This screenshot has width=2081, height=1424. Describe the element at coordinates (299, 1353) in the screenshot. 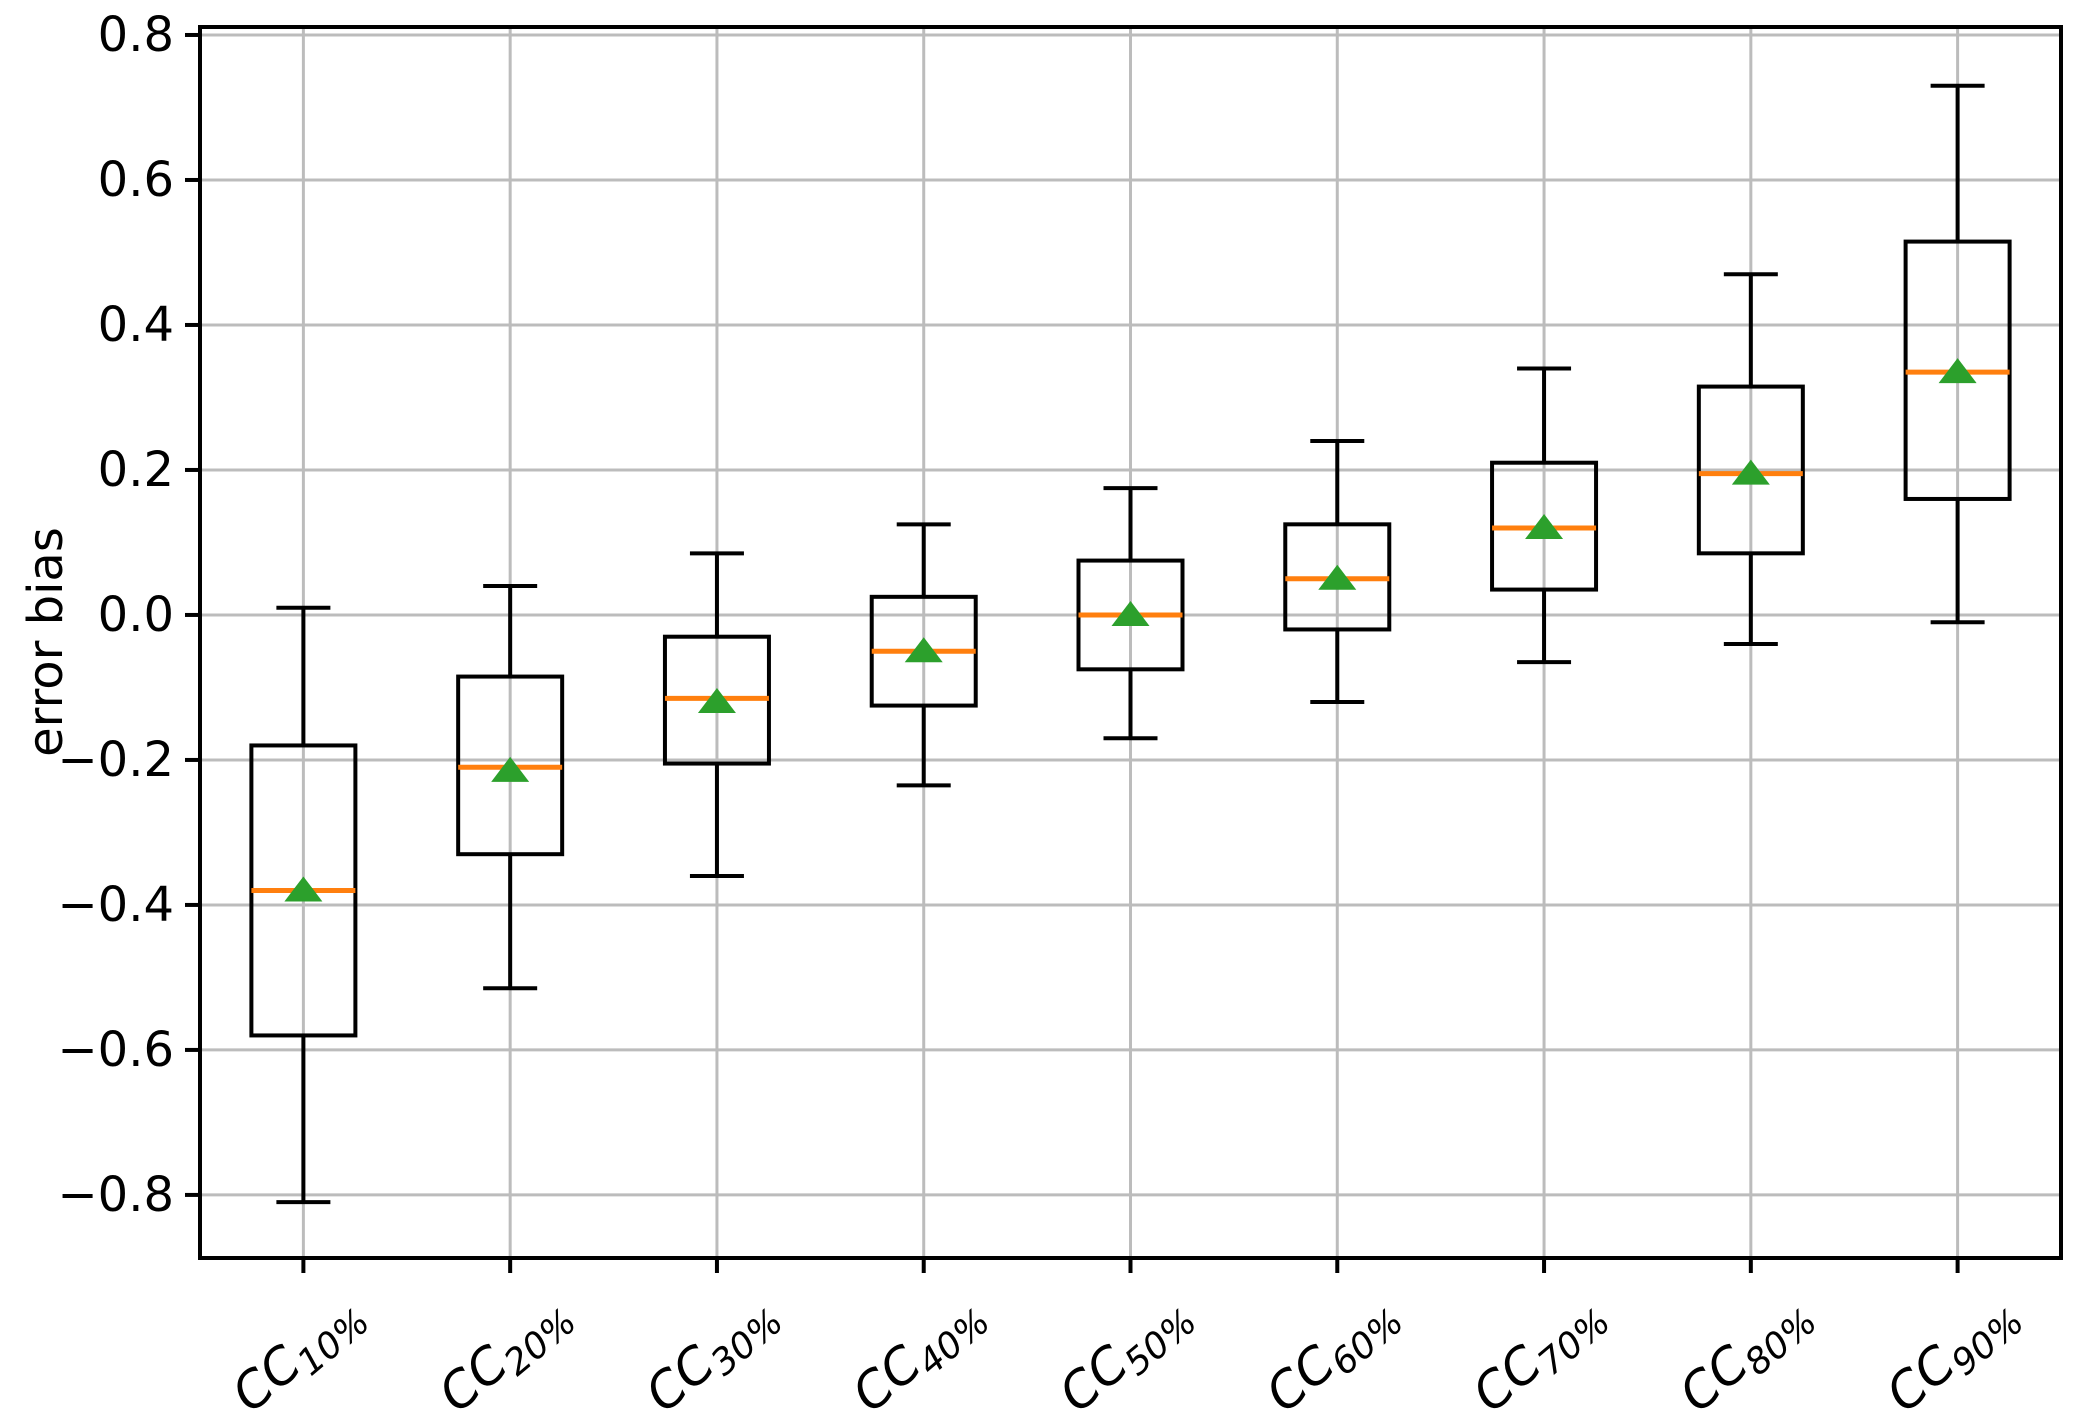

I see `x-tick-label: CC10%` at that location.